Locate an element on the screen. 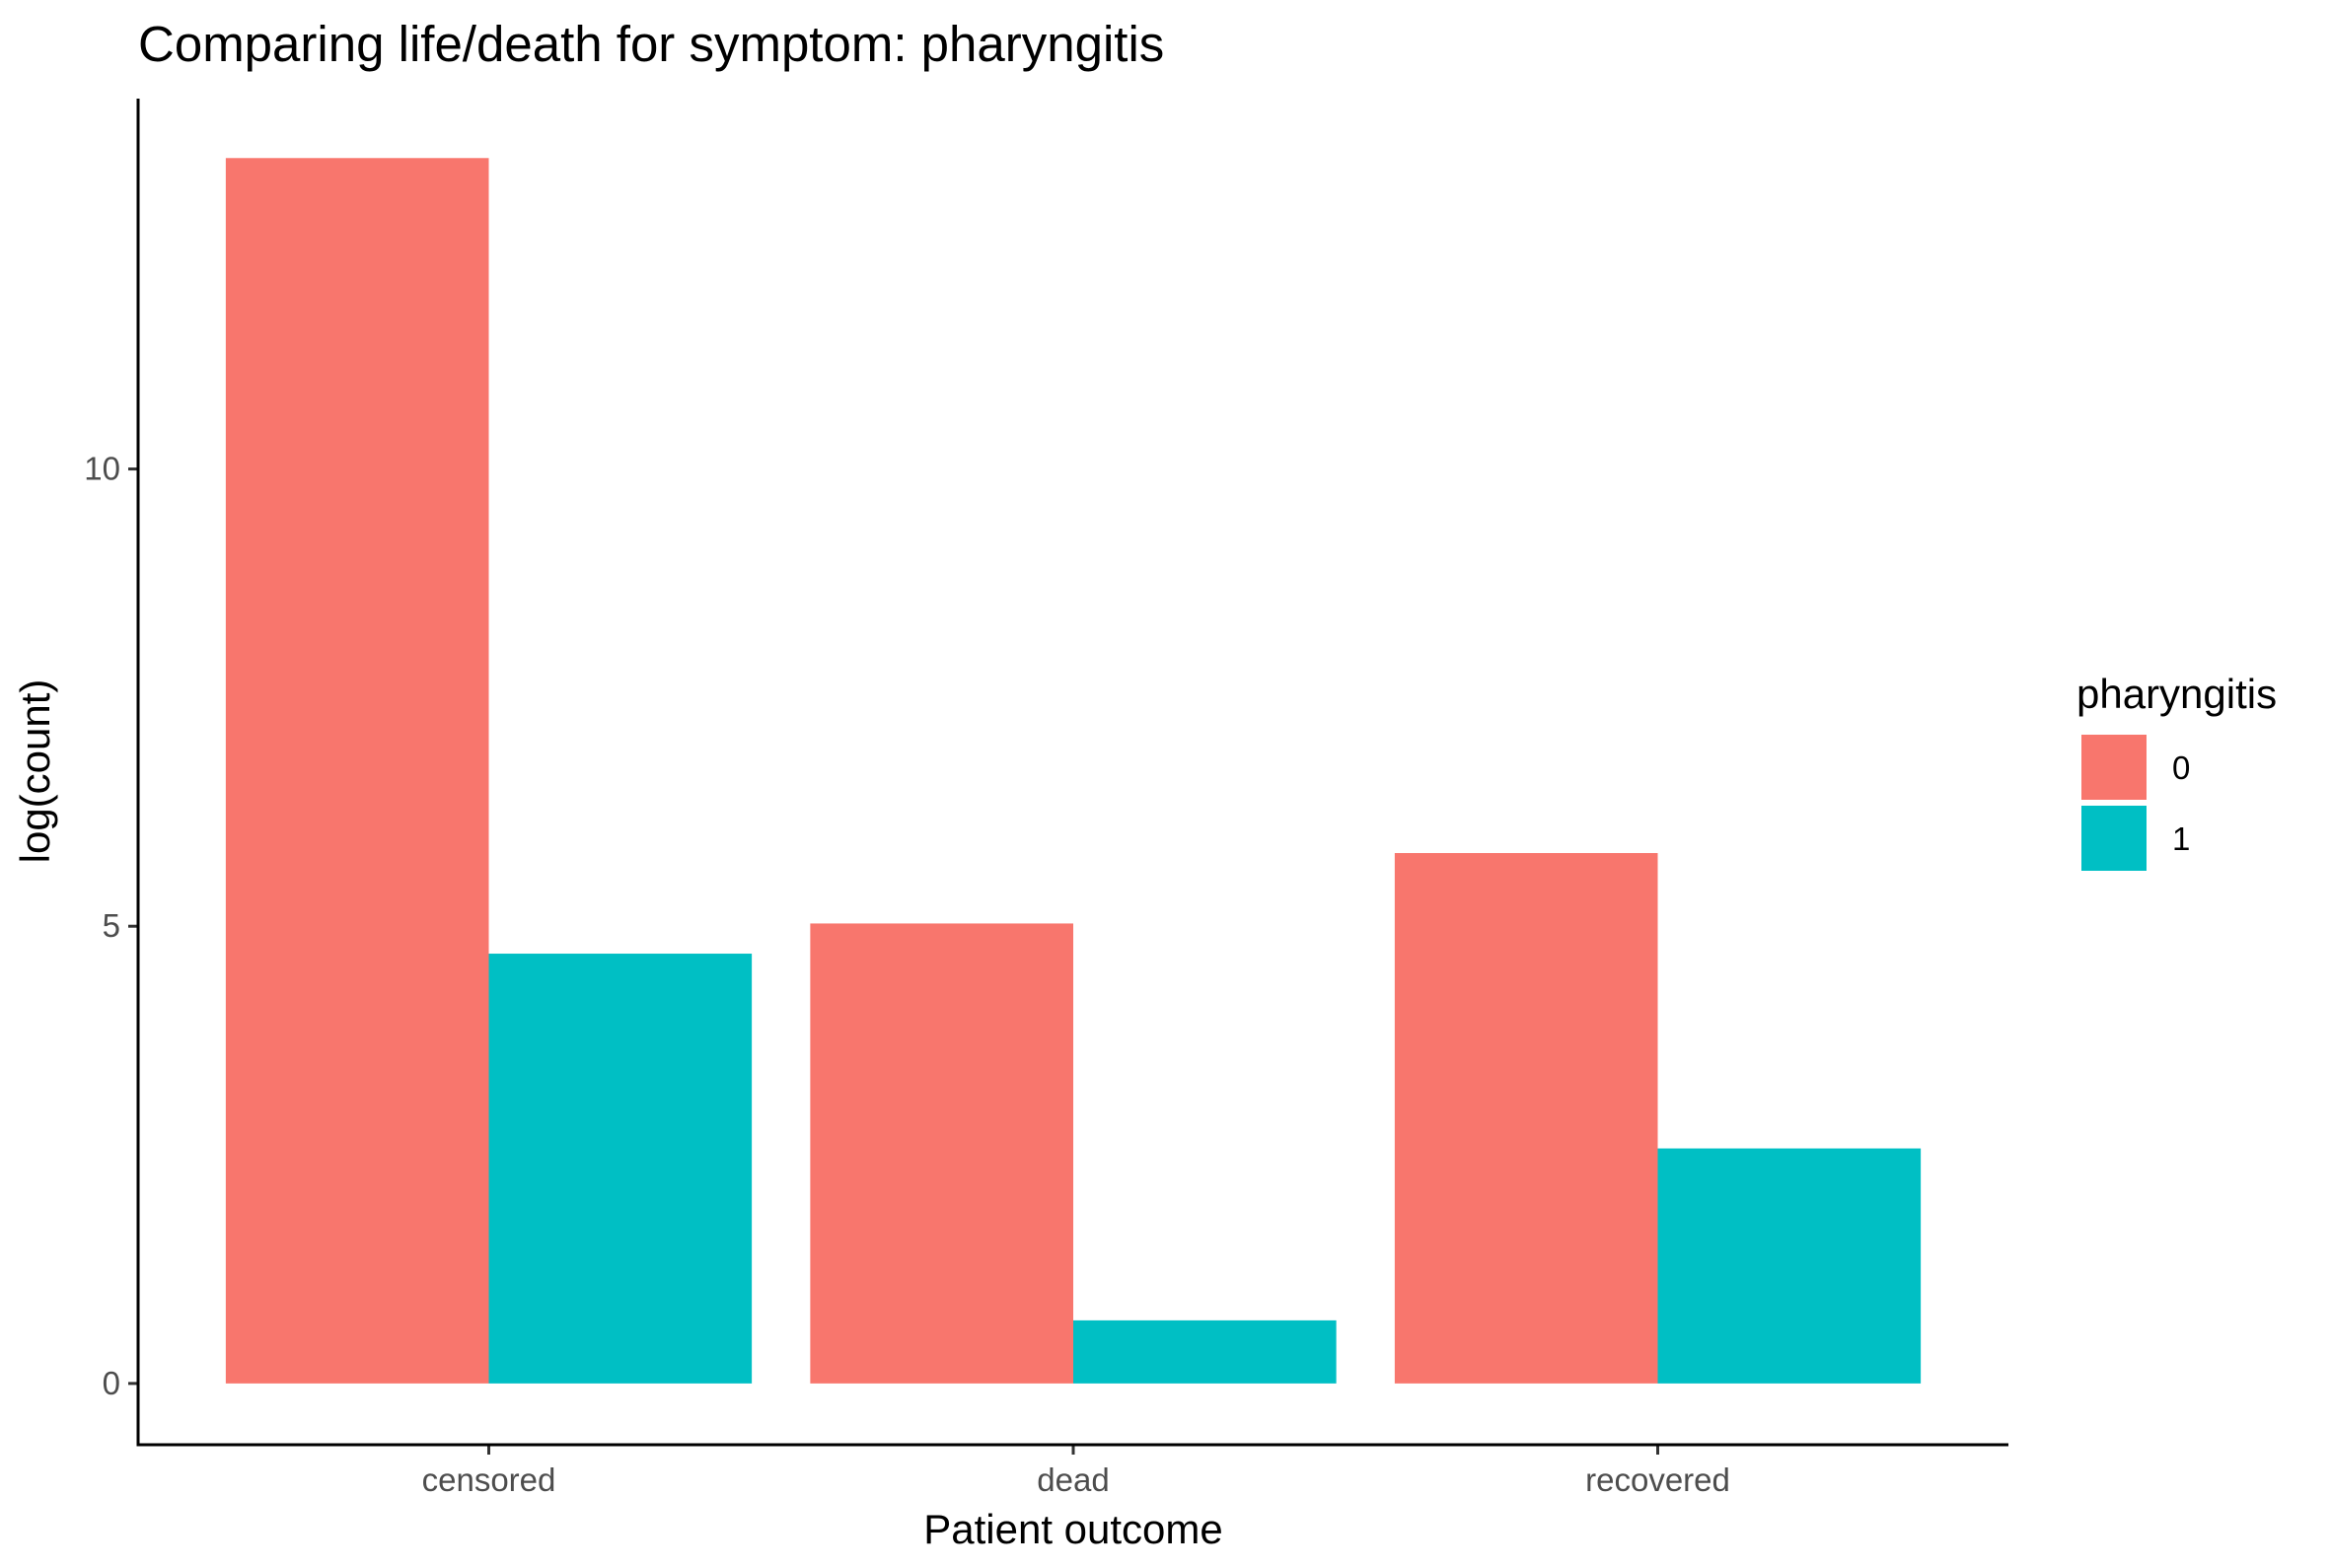 Image resolution: width=2330 pixels, height=1568 pixels. y-axis-ticks: 0 5 10 is located at coordinates (111, 926).